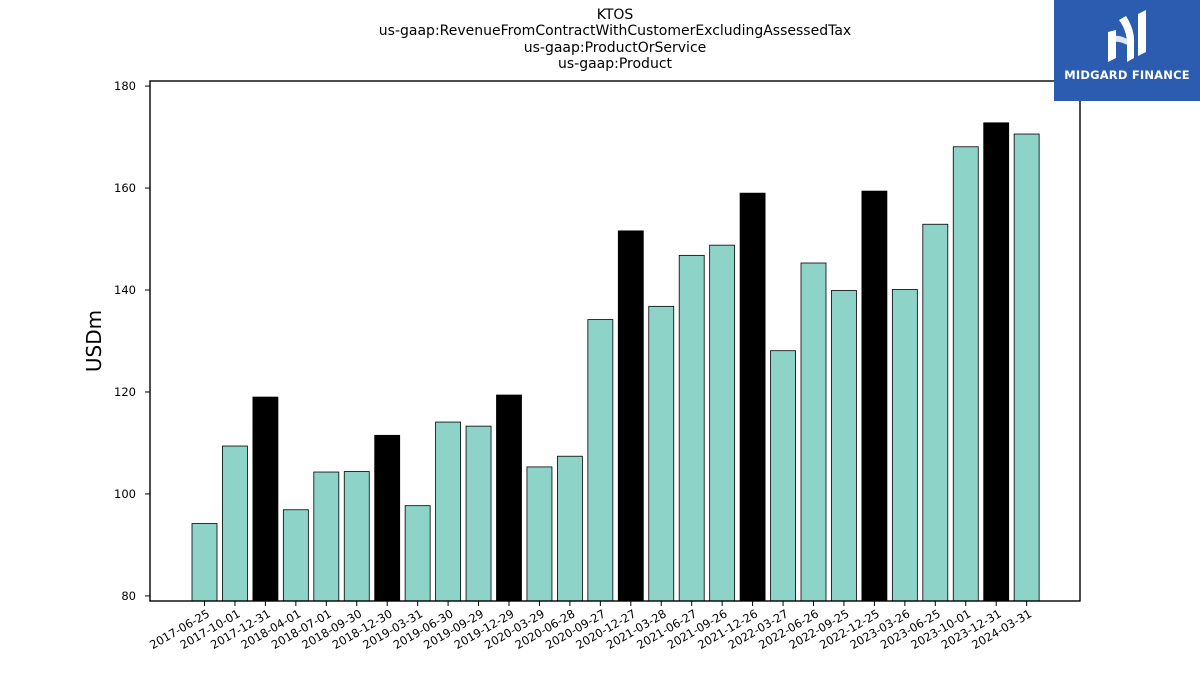 This screenshot has height=675, width=1200. Describe the element at coordinates (615, 64) in the screenshot. I see `title-line-member: us-gaap:Product` at that location.